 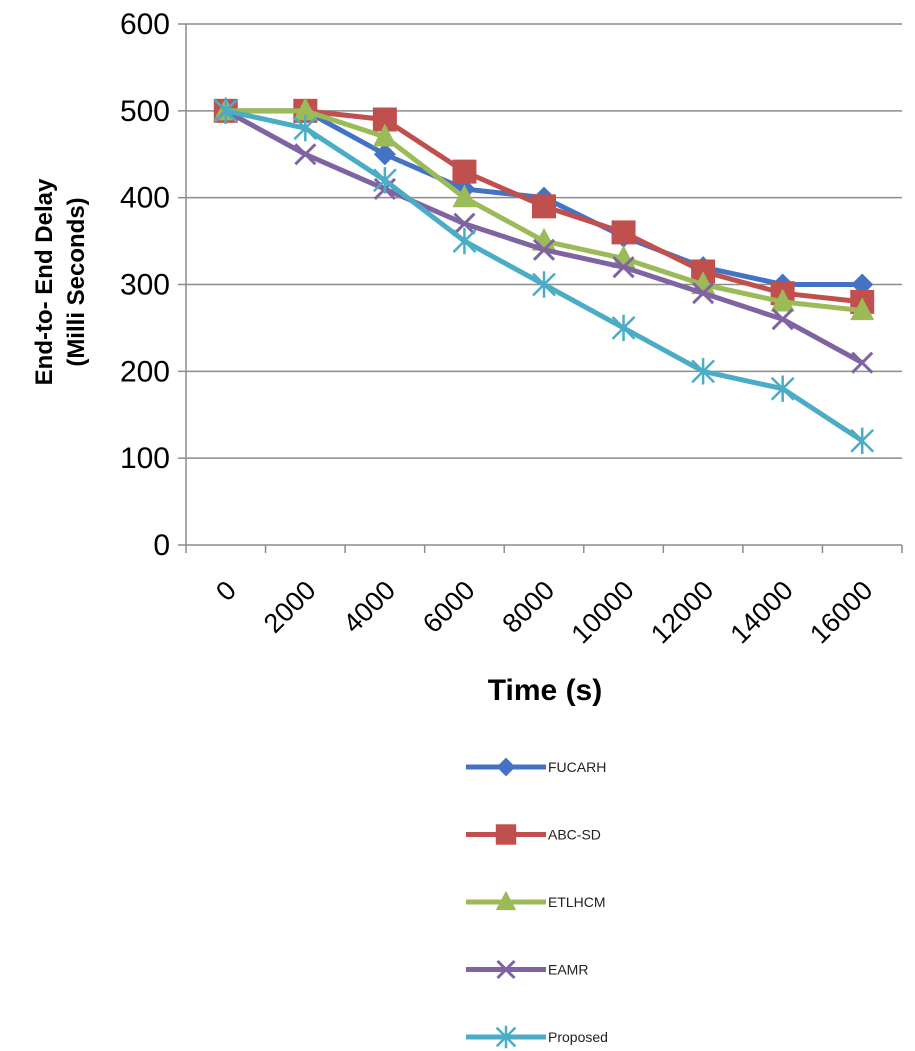 I want to click on y-tick-labels: 0 100 200 300 400 500 600, so click(x=145, y=285).